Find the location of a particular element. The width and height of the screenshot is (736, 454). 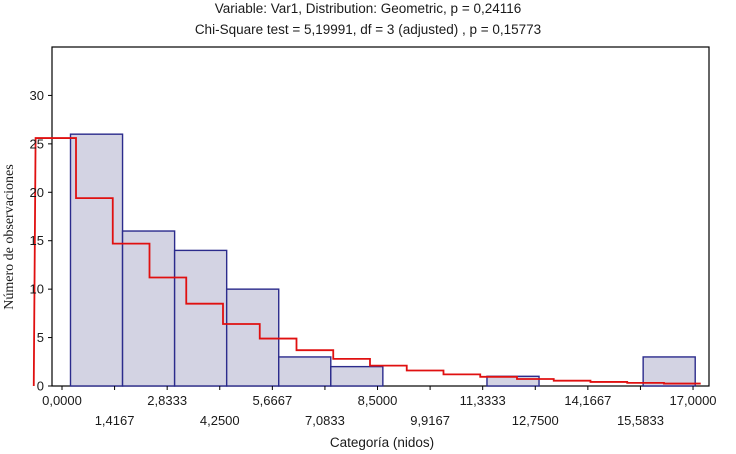

y-tick-label: 5 is located at coordinates (40, 337).